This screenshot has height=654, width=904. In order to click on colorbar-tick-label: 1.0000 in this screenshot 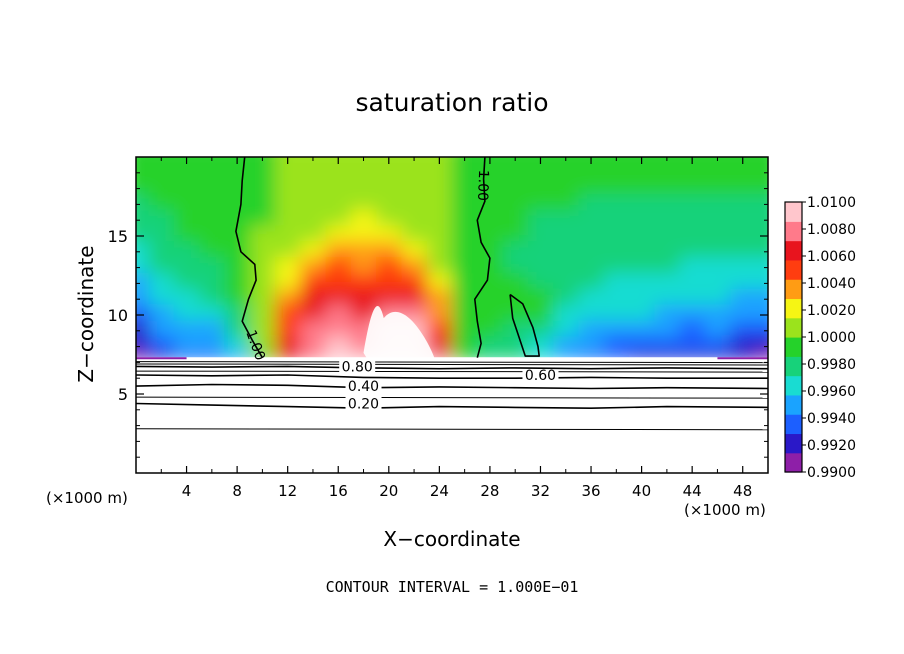, I will do `click(831, 338)`.